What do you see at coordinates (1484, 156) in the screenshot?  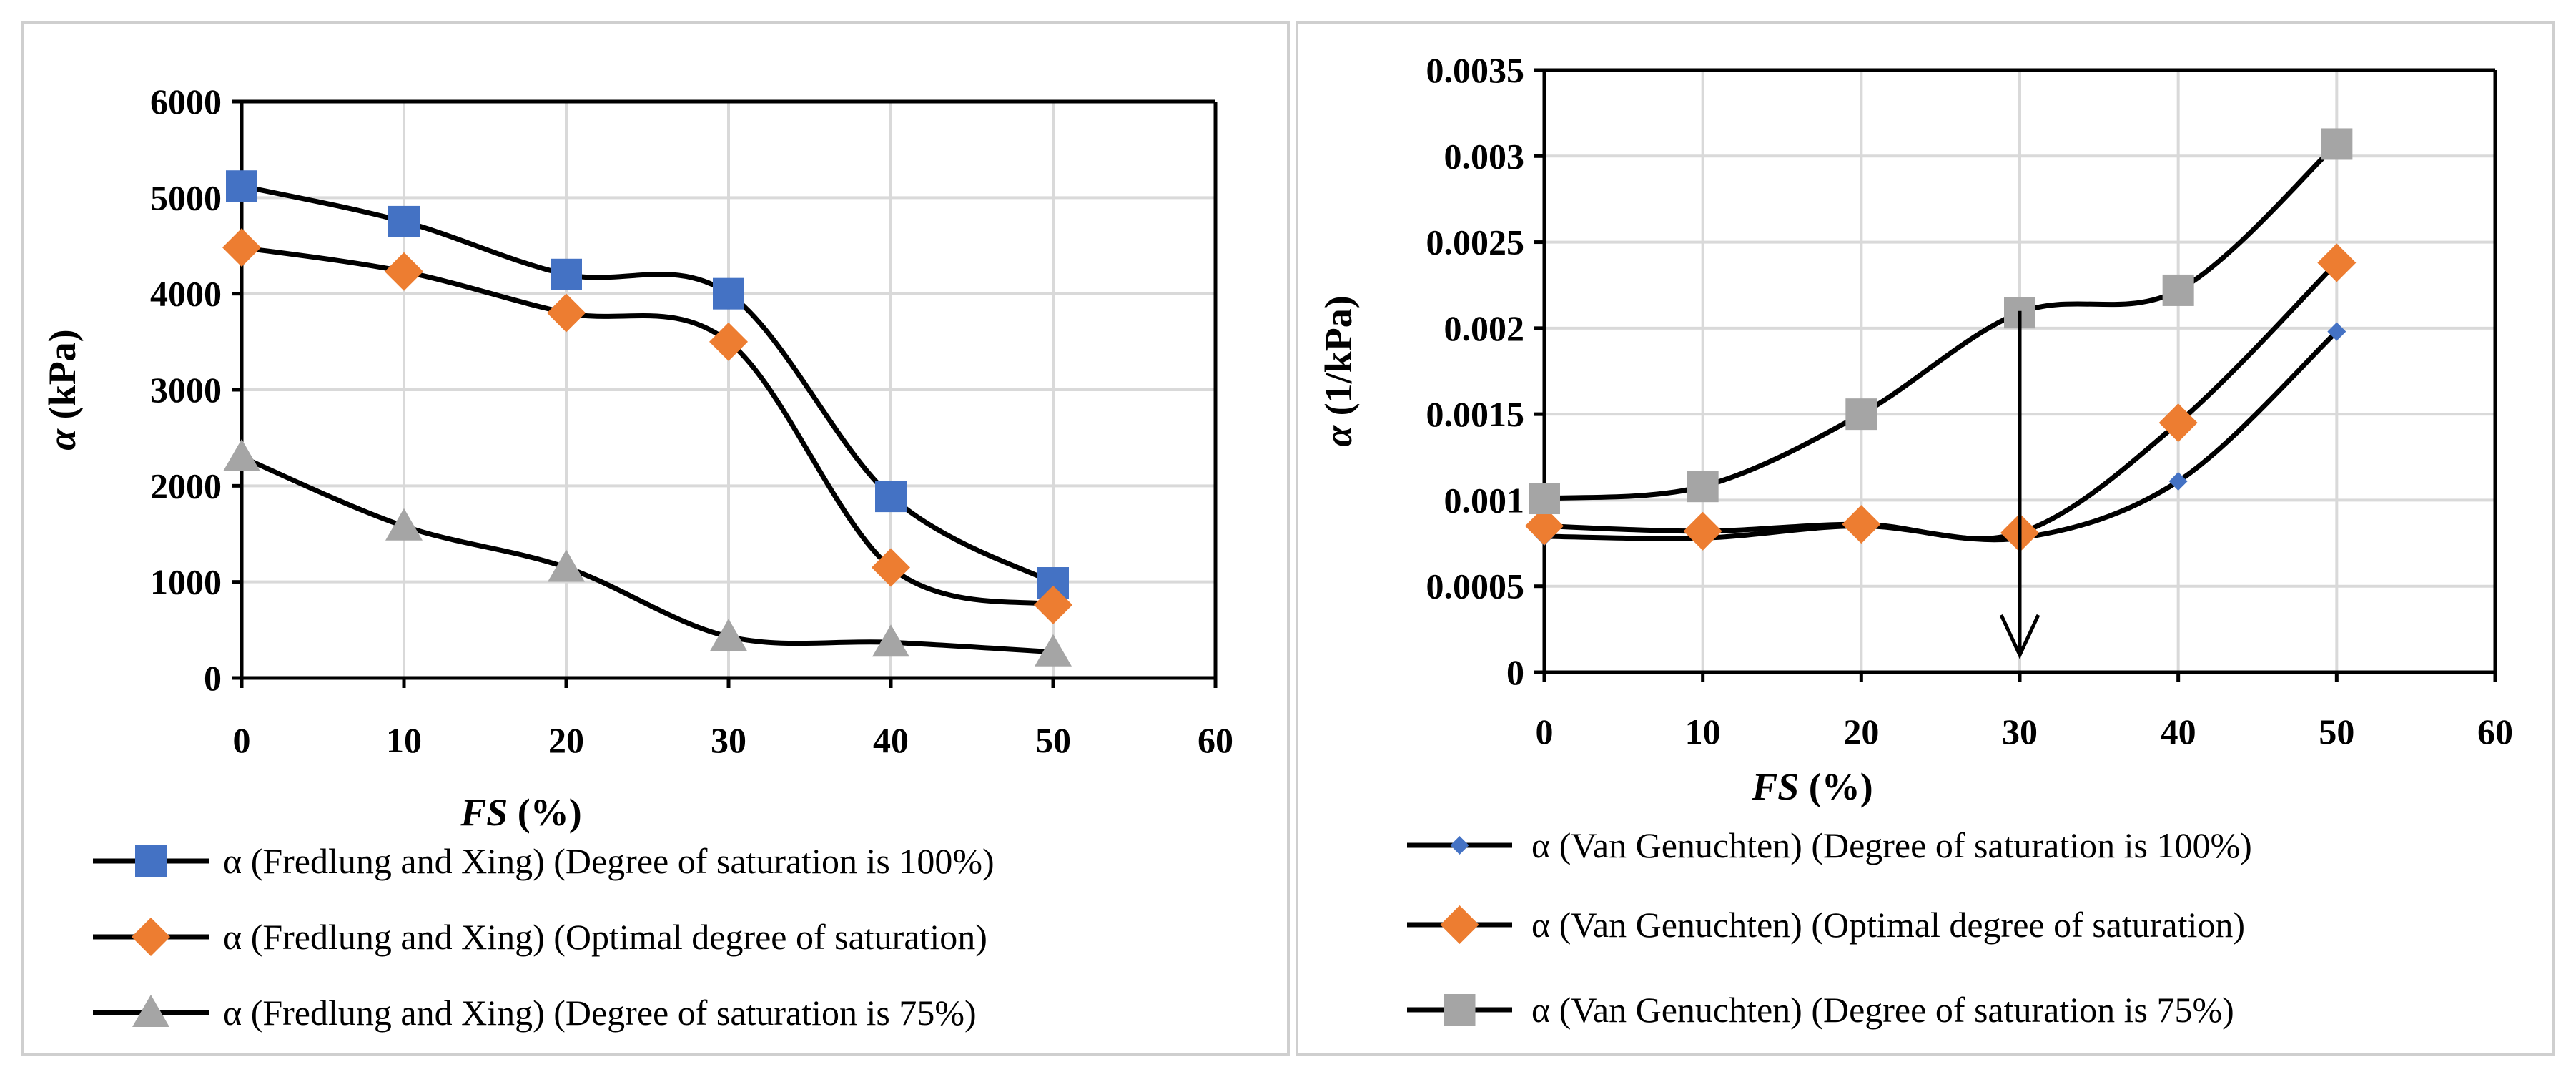 I see `y-tick-label: 0.003` at bounding box center [1484, 156].